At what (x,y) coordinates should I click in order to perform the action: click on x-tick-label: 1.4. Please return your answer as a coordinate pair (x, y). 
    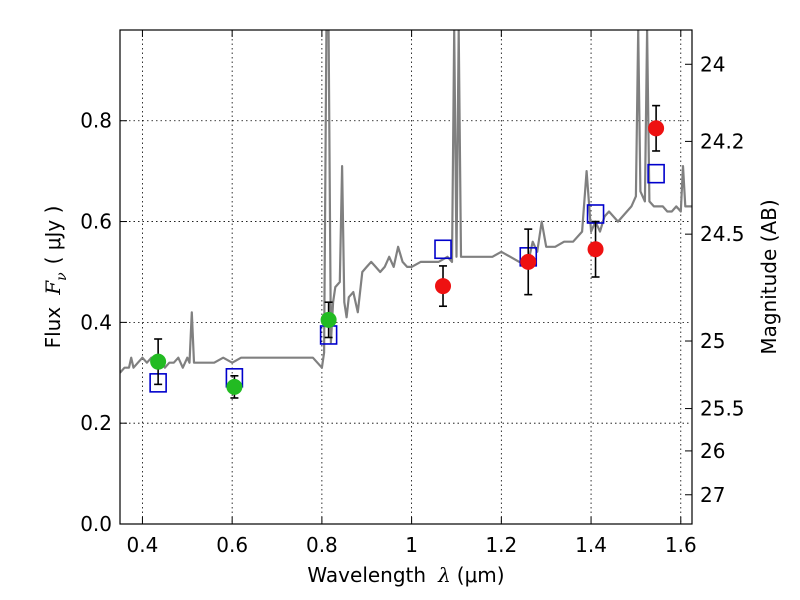
    Looking at the image, I should click on (591, 545).